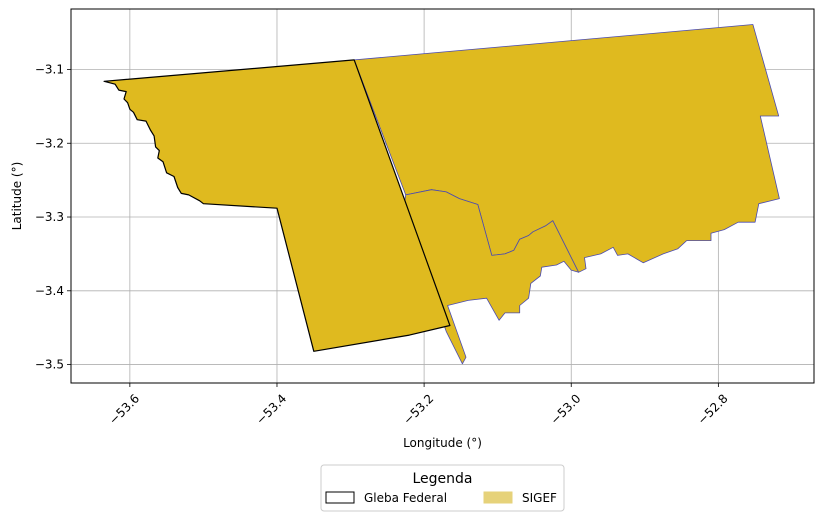 The width and height of the screenshot is (824, 521). Describe the element at coordinates (566, 409) in the screenshot. I see `x-tick-label-3: −53.0` at that location.